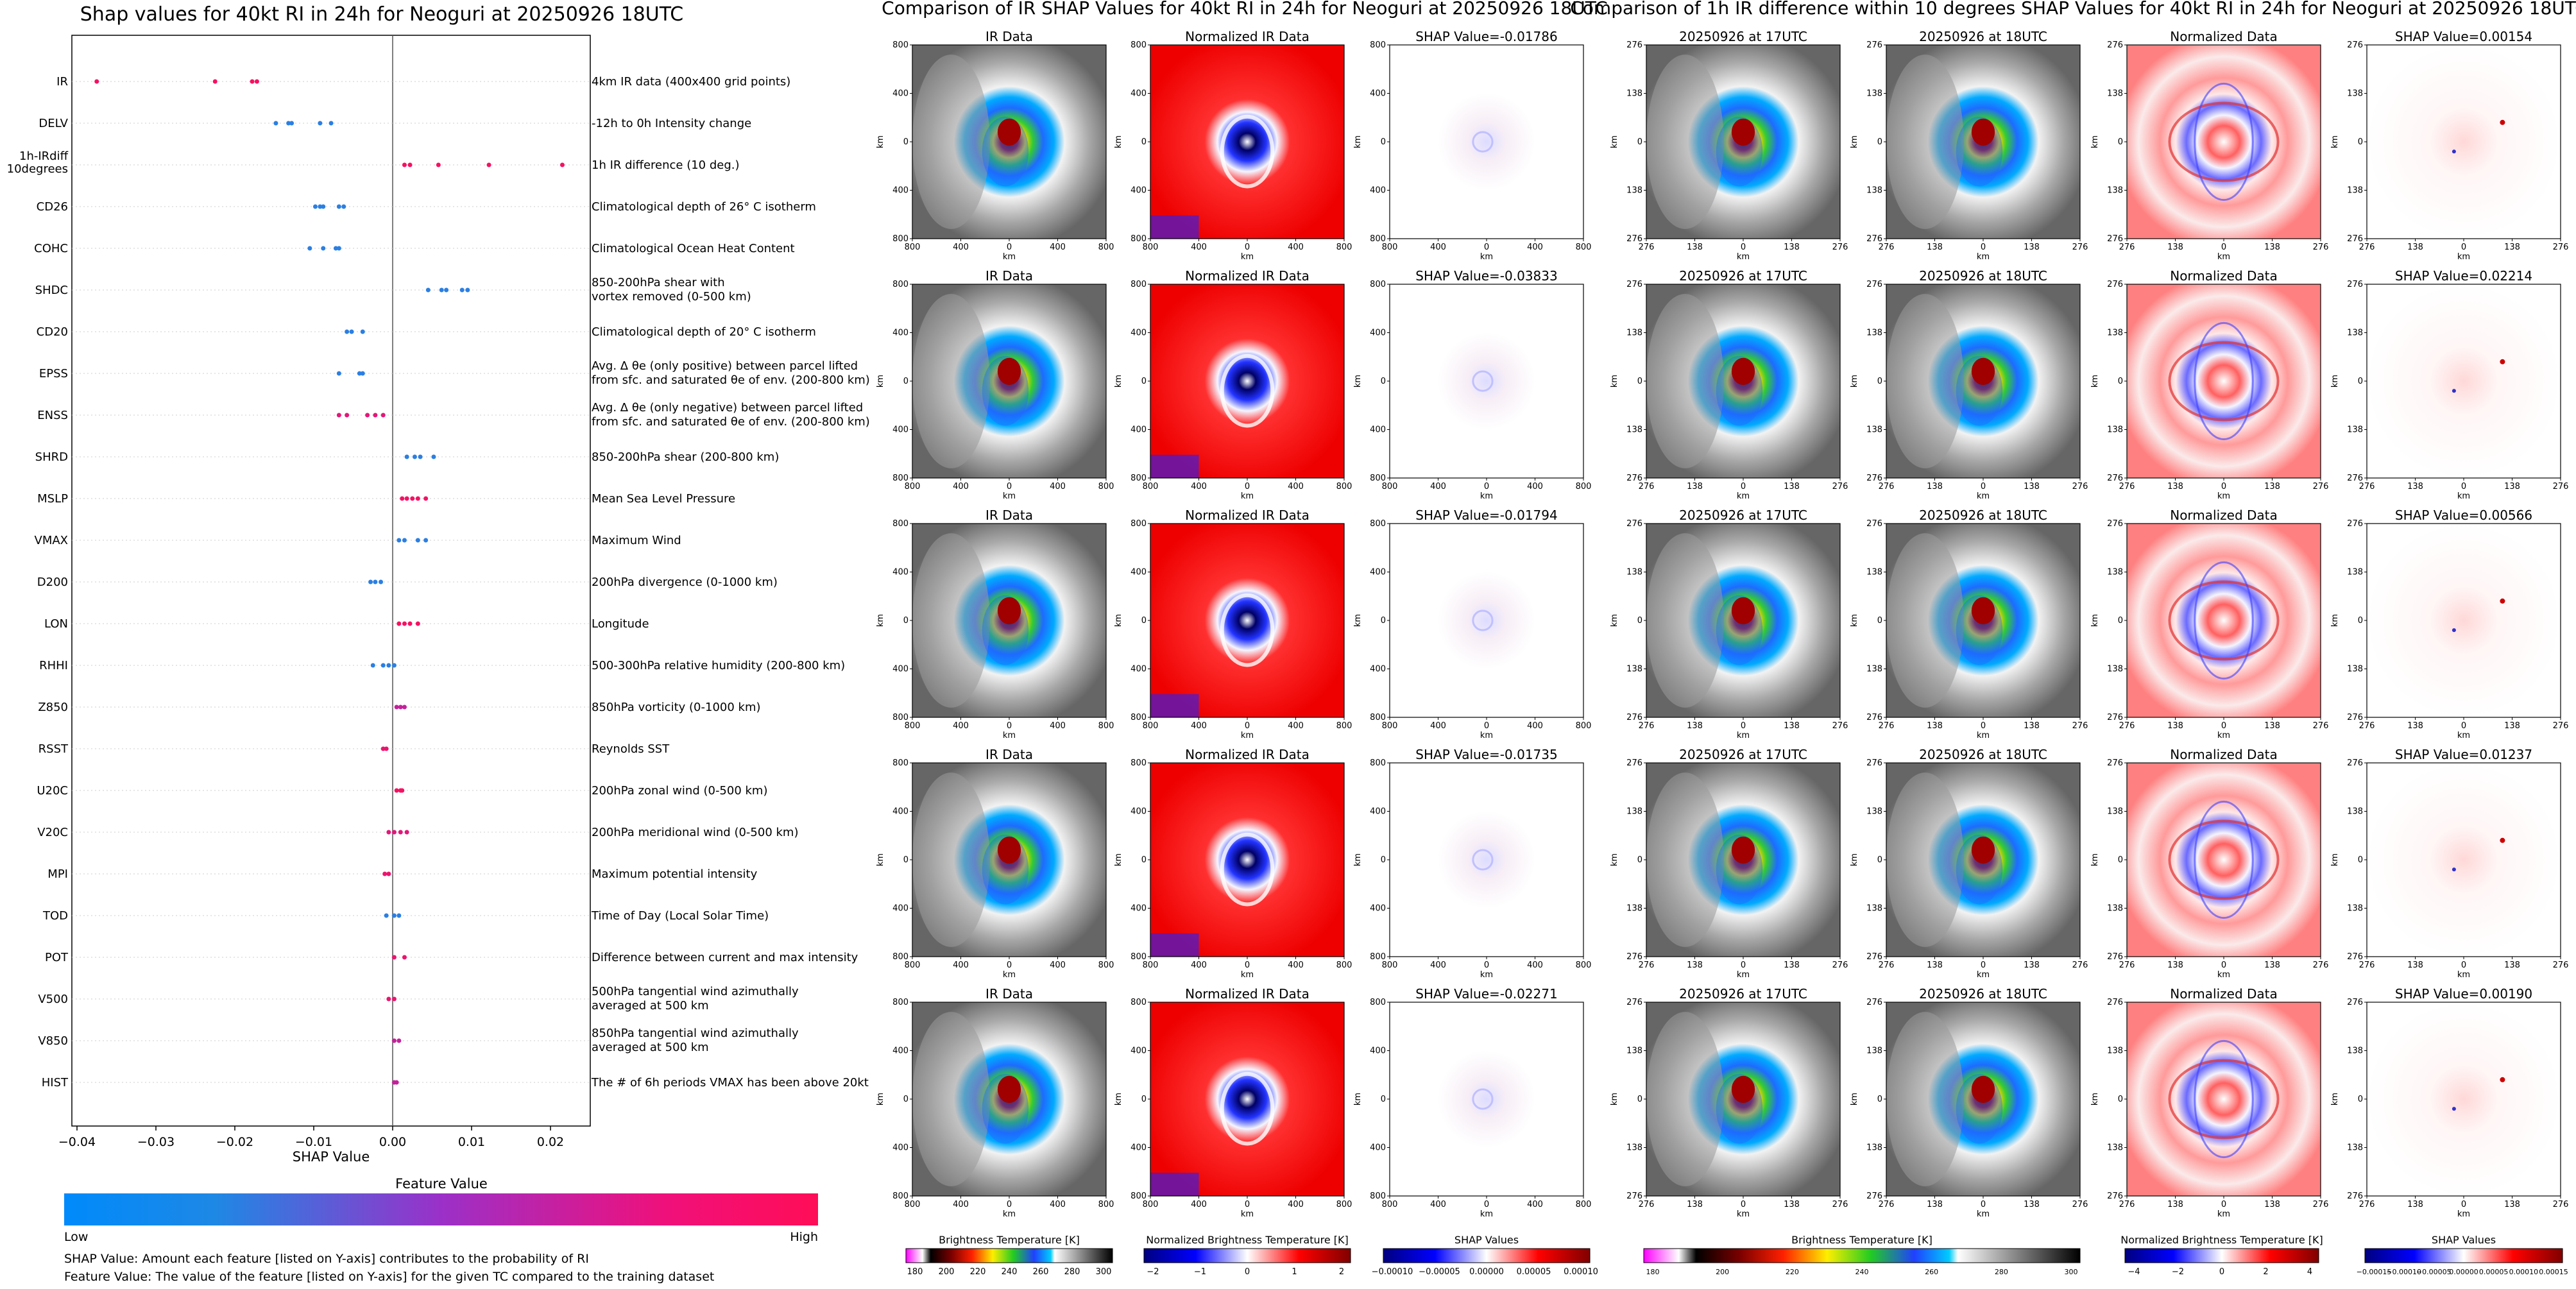  I want to click on diff-colorbar-tick: −2, so click(2178, 1272).